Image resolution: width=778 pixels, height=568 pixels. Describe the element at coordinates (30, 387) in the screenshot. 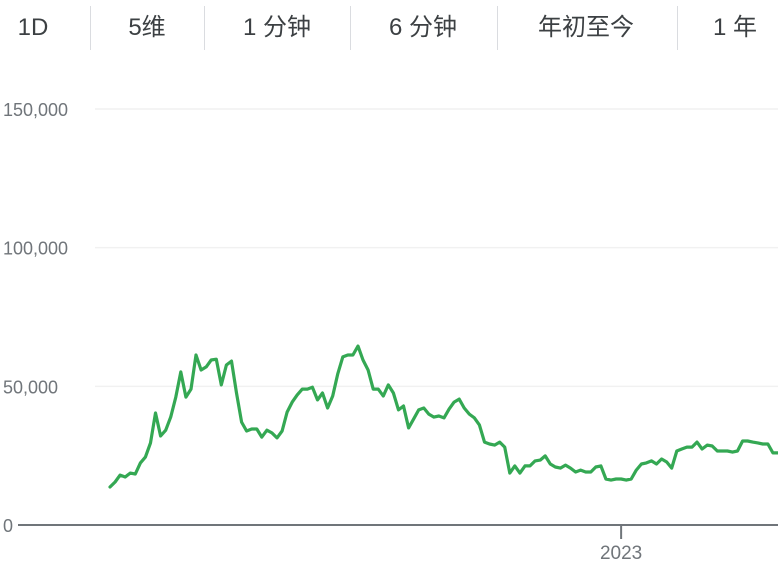

I see `y-tick-label: 50,000` at that location.